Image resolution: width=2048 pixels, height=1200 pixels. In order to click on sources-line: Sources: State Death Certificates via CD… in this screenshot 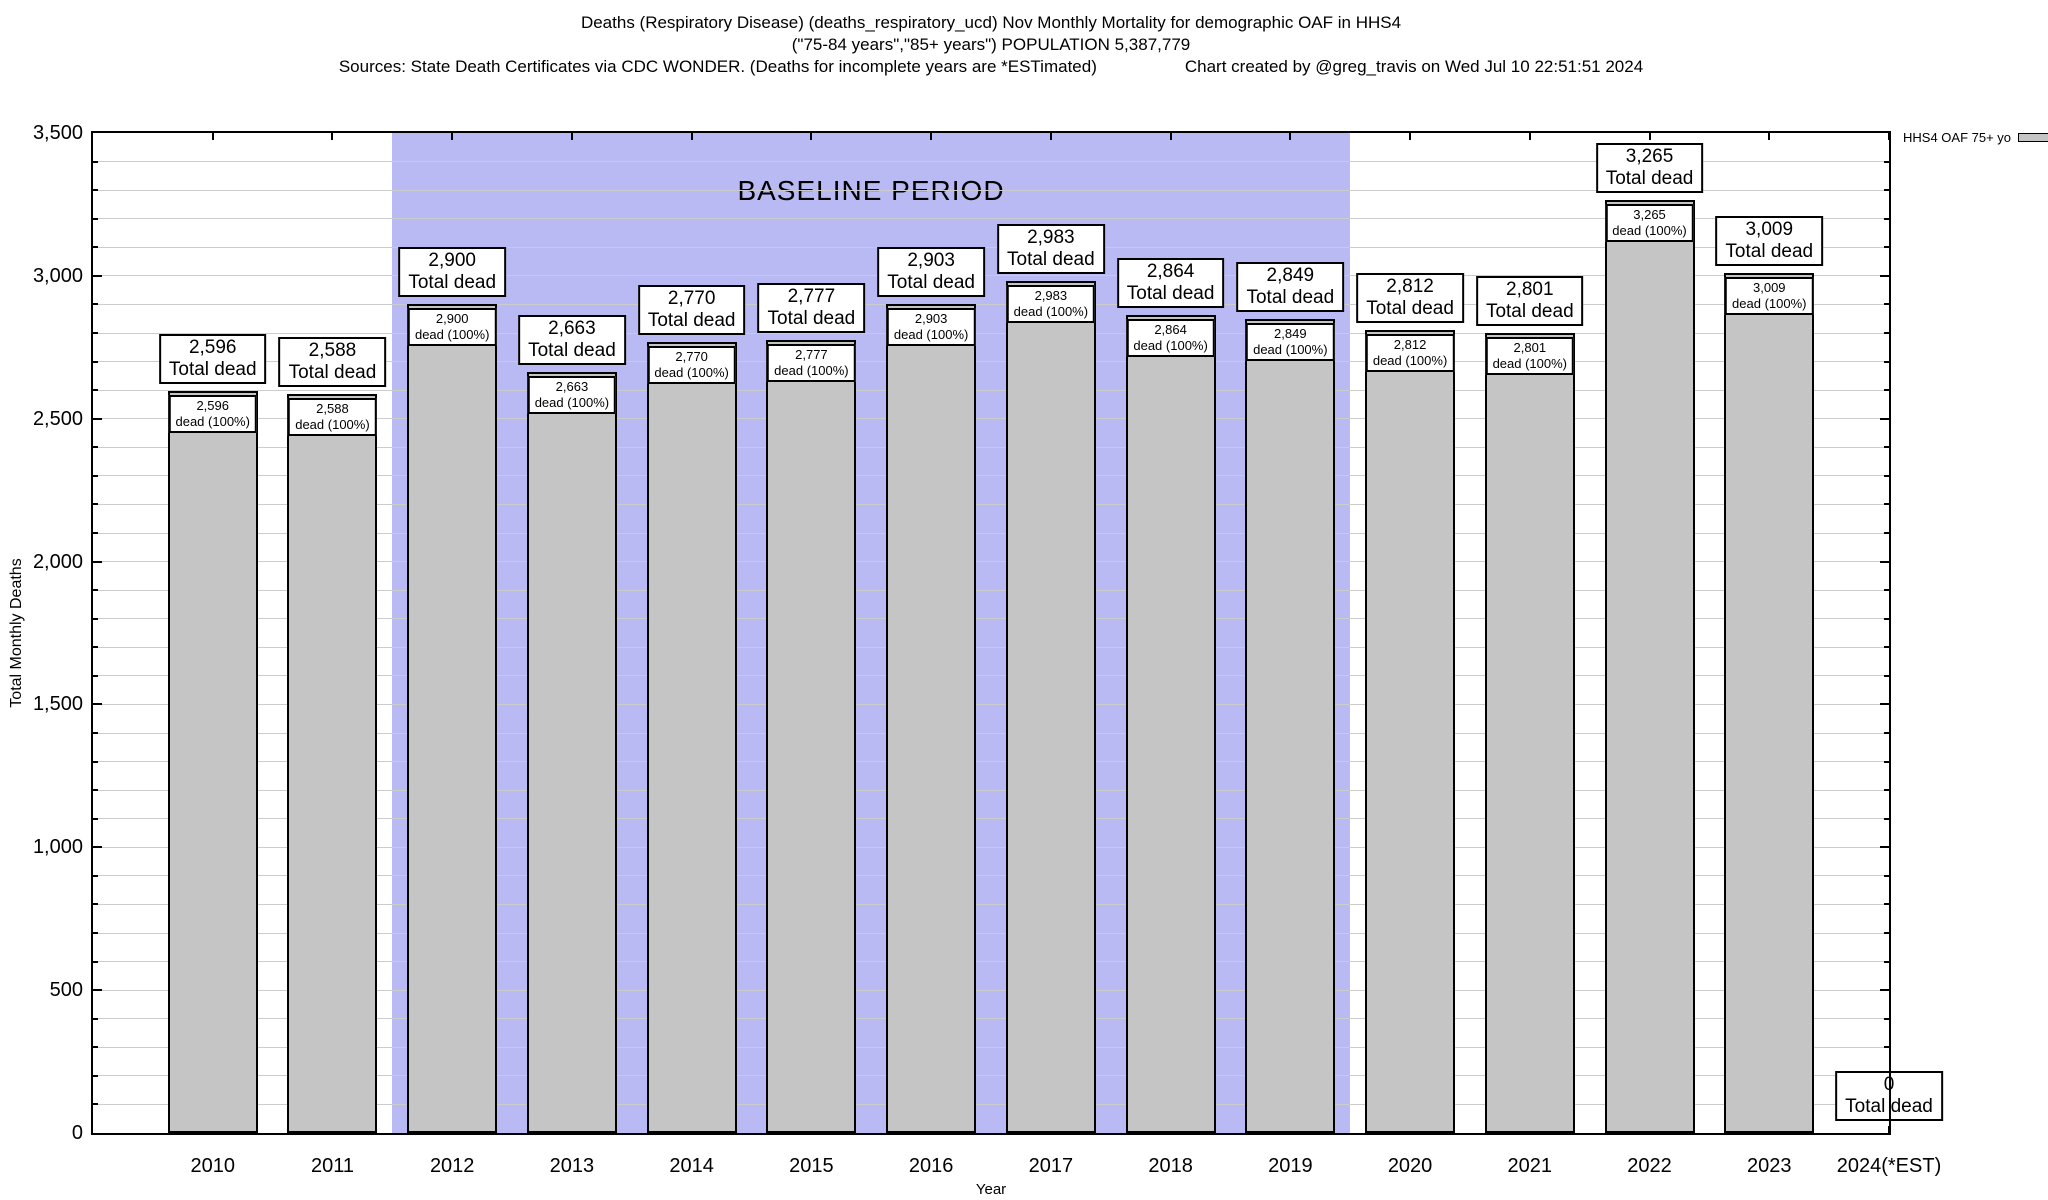, I will do `click(991, 67)`.